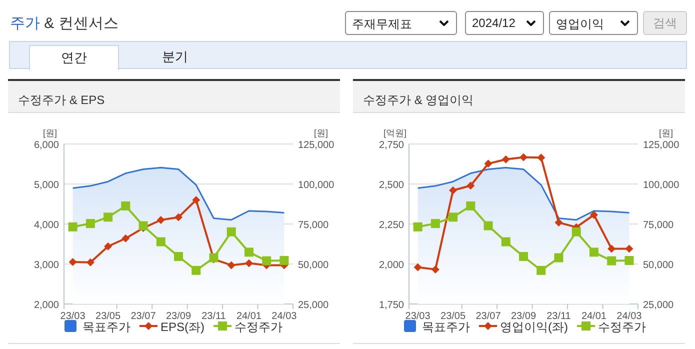  Describe the element at coordinates (391, 145) in the screenshot. I see `y-tick-label: 2,750` at that location.